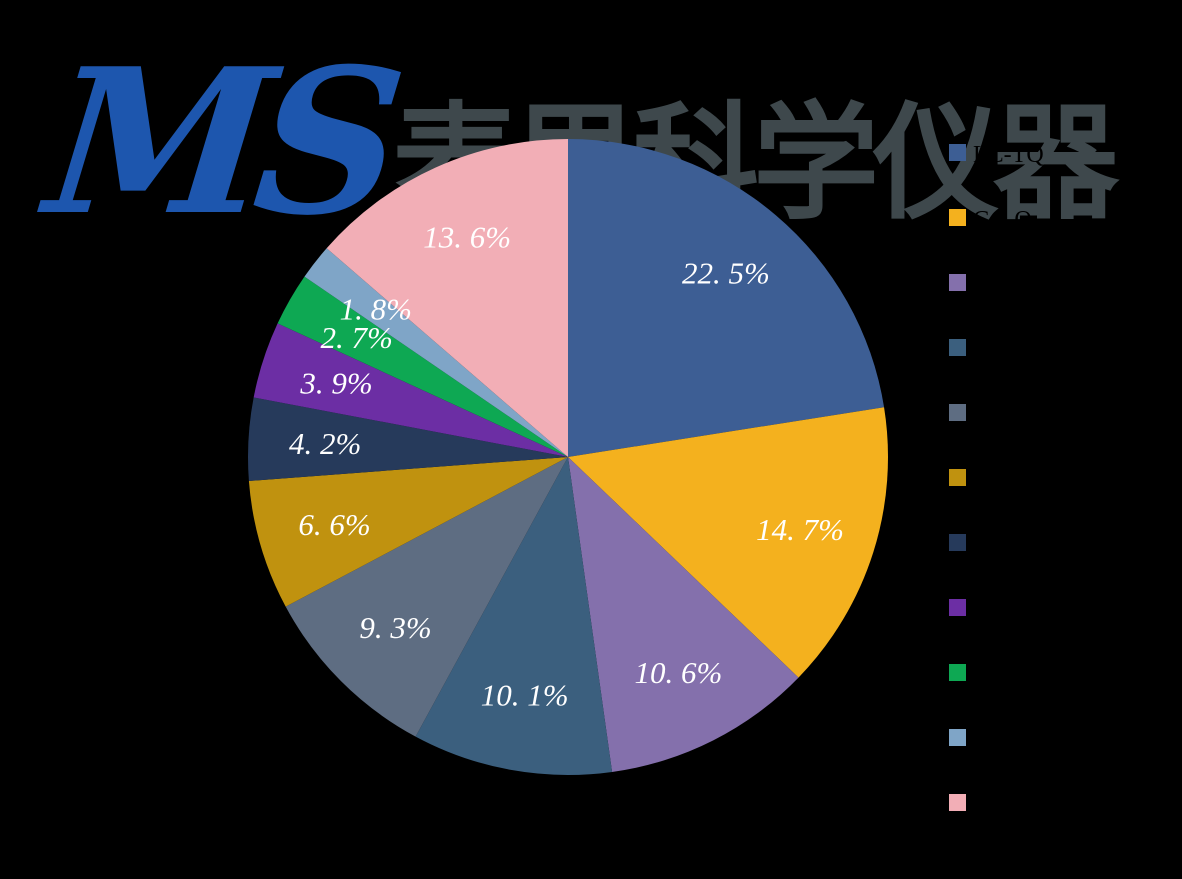  Describe the element at coordinates (1008, 155) in the screenshot. I see `legend-label-1: LC-TQ` at that location.